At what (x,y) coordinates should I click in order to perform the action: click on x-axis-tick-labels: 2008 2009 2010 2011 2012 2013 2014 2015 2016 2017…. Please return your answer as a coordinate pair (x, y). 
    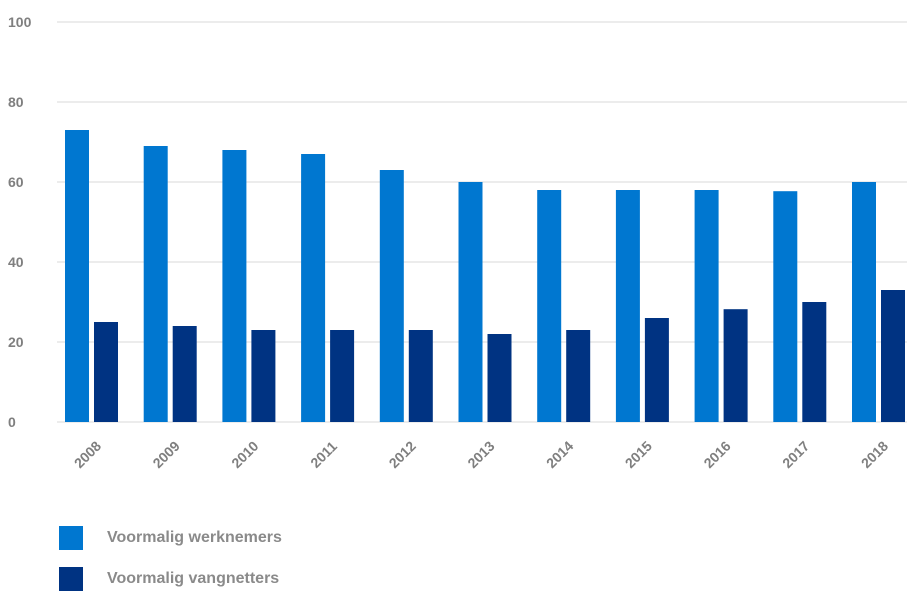
    Looking at the image, I should click on (481, 454).